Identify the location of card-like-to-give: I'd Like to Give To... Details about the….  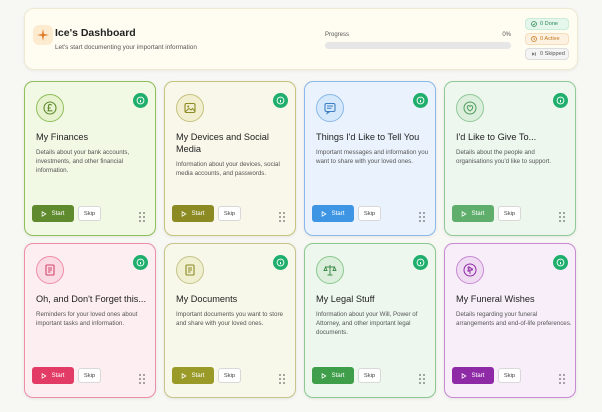
(510, 158).